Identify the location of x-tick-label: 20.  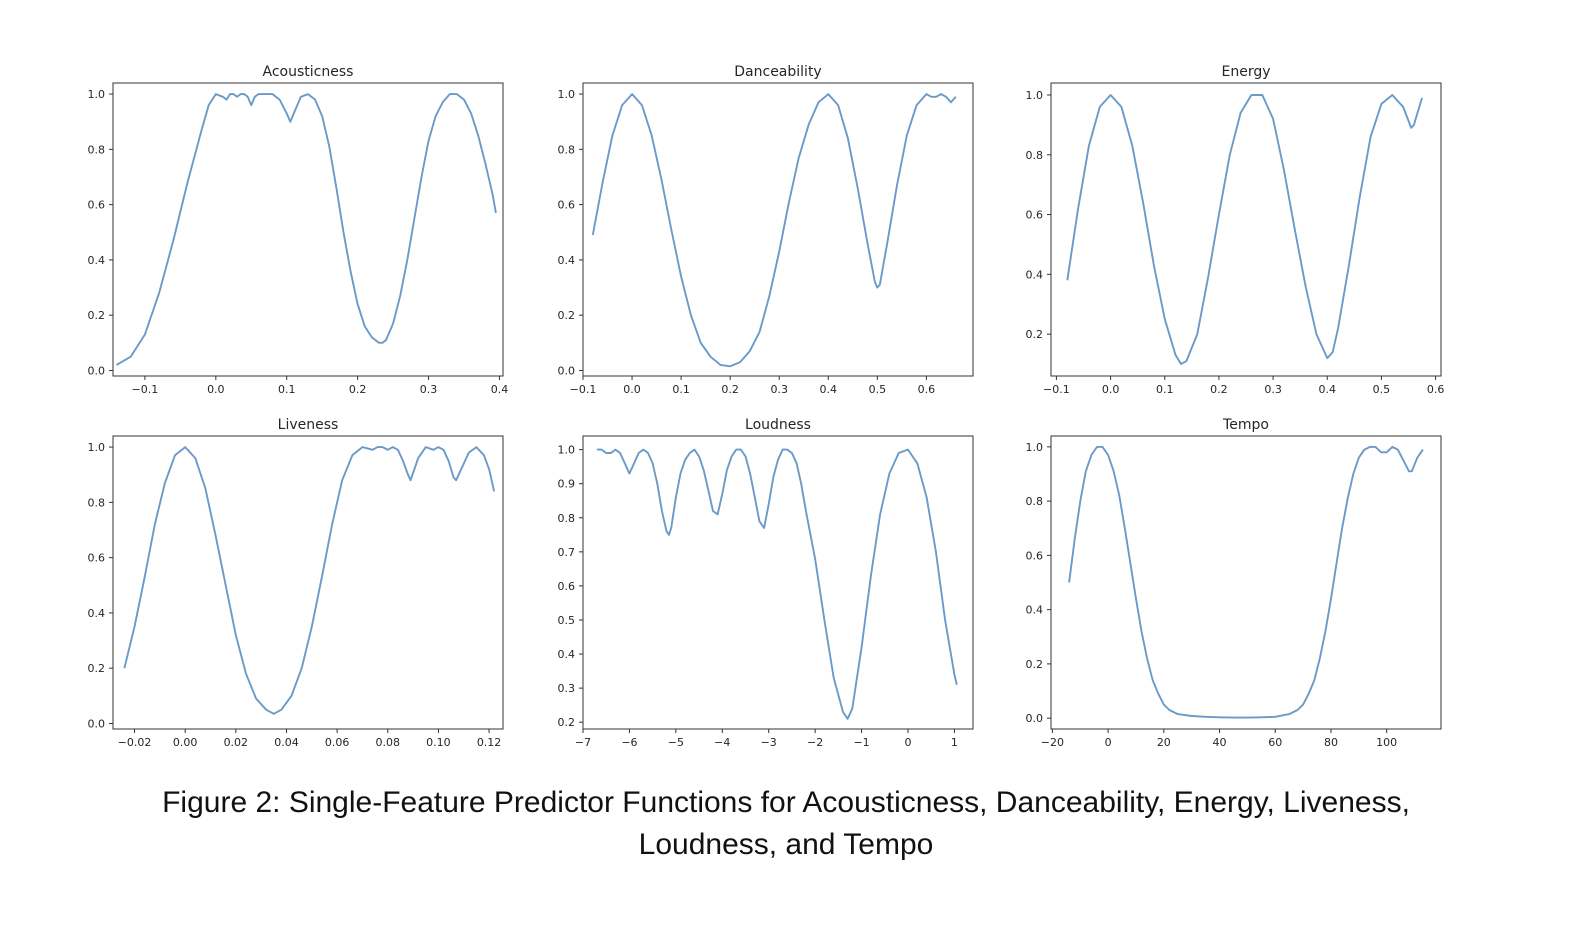
(1164, 742).